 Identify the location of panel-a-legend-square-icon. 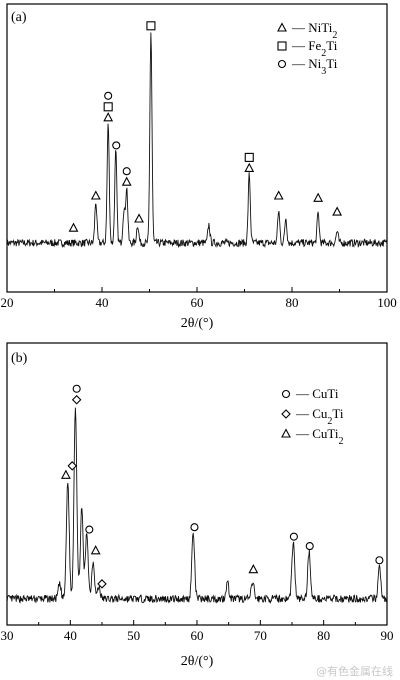
(282, 46).